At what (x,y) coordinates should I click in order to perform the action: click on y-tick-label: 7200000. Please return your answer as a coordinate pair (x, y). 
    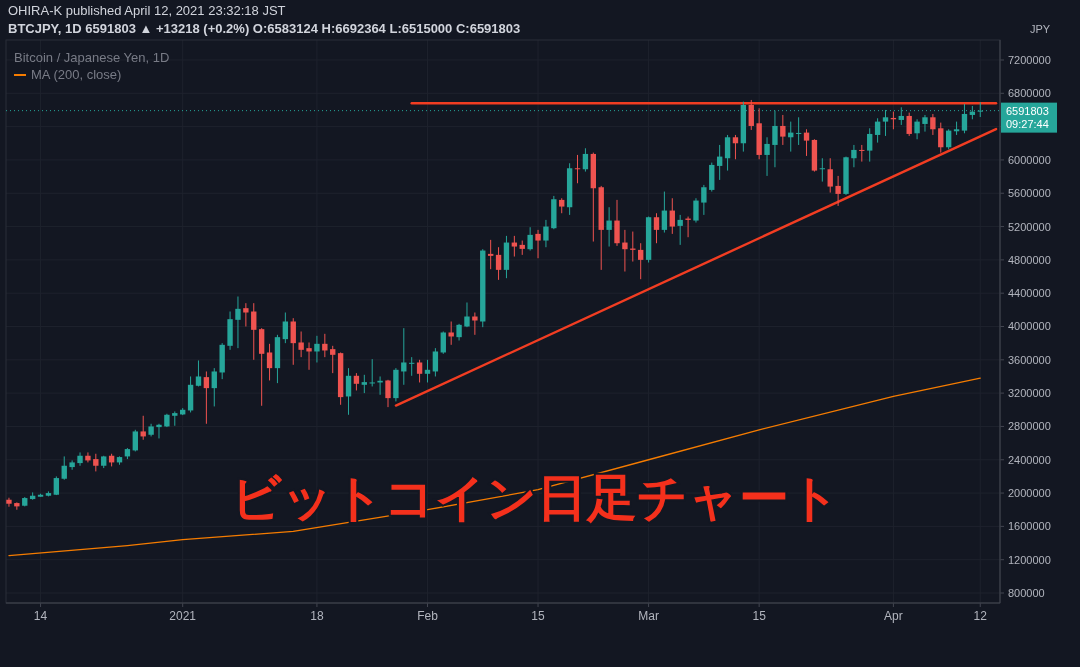
    Looking at the image, I should click on (1029, 59).